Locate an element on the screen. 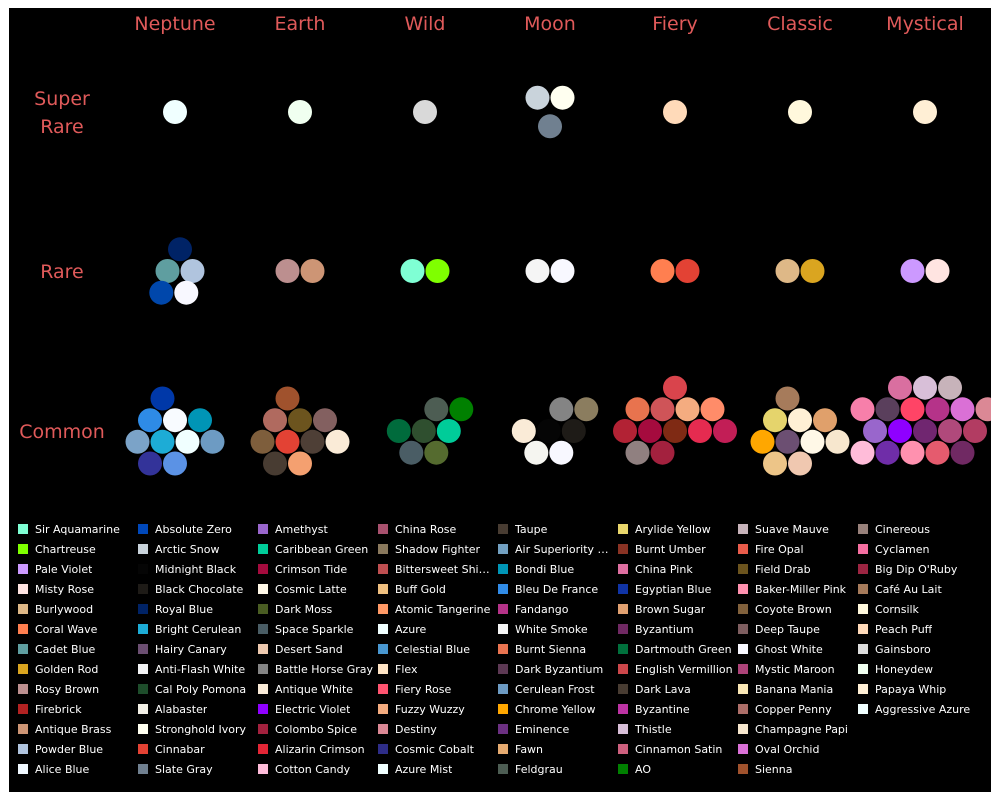 The width and height of the screenshot is (1000, 800). legend-label: Space Sparkle is located at coordinates (314, 629).